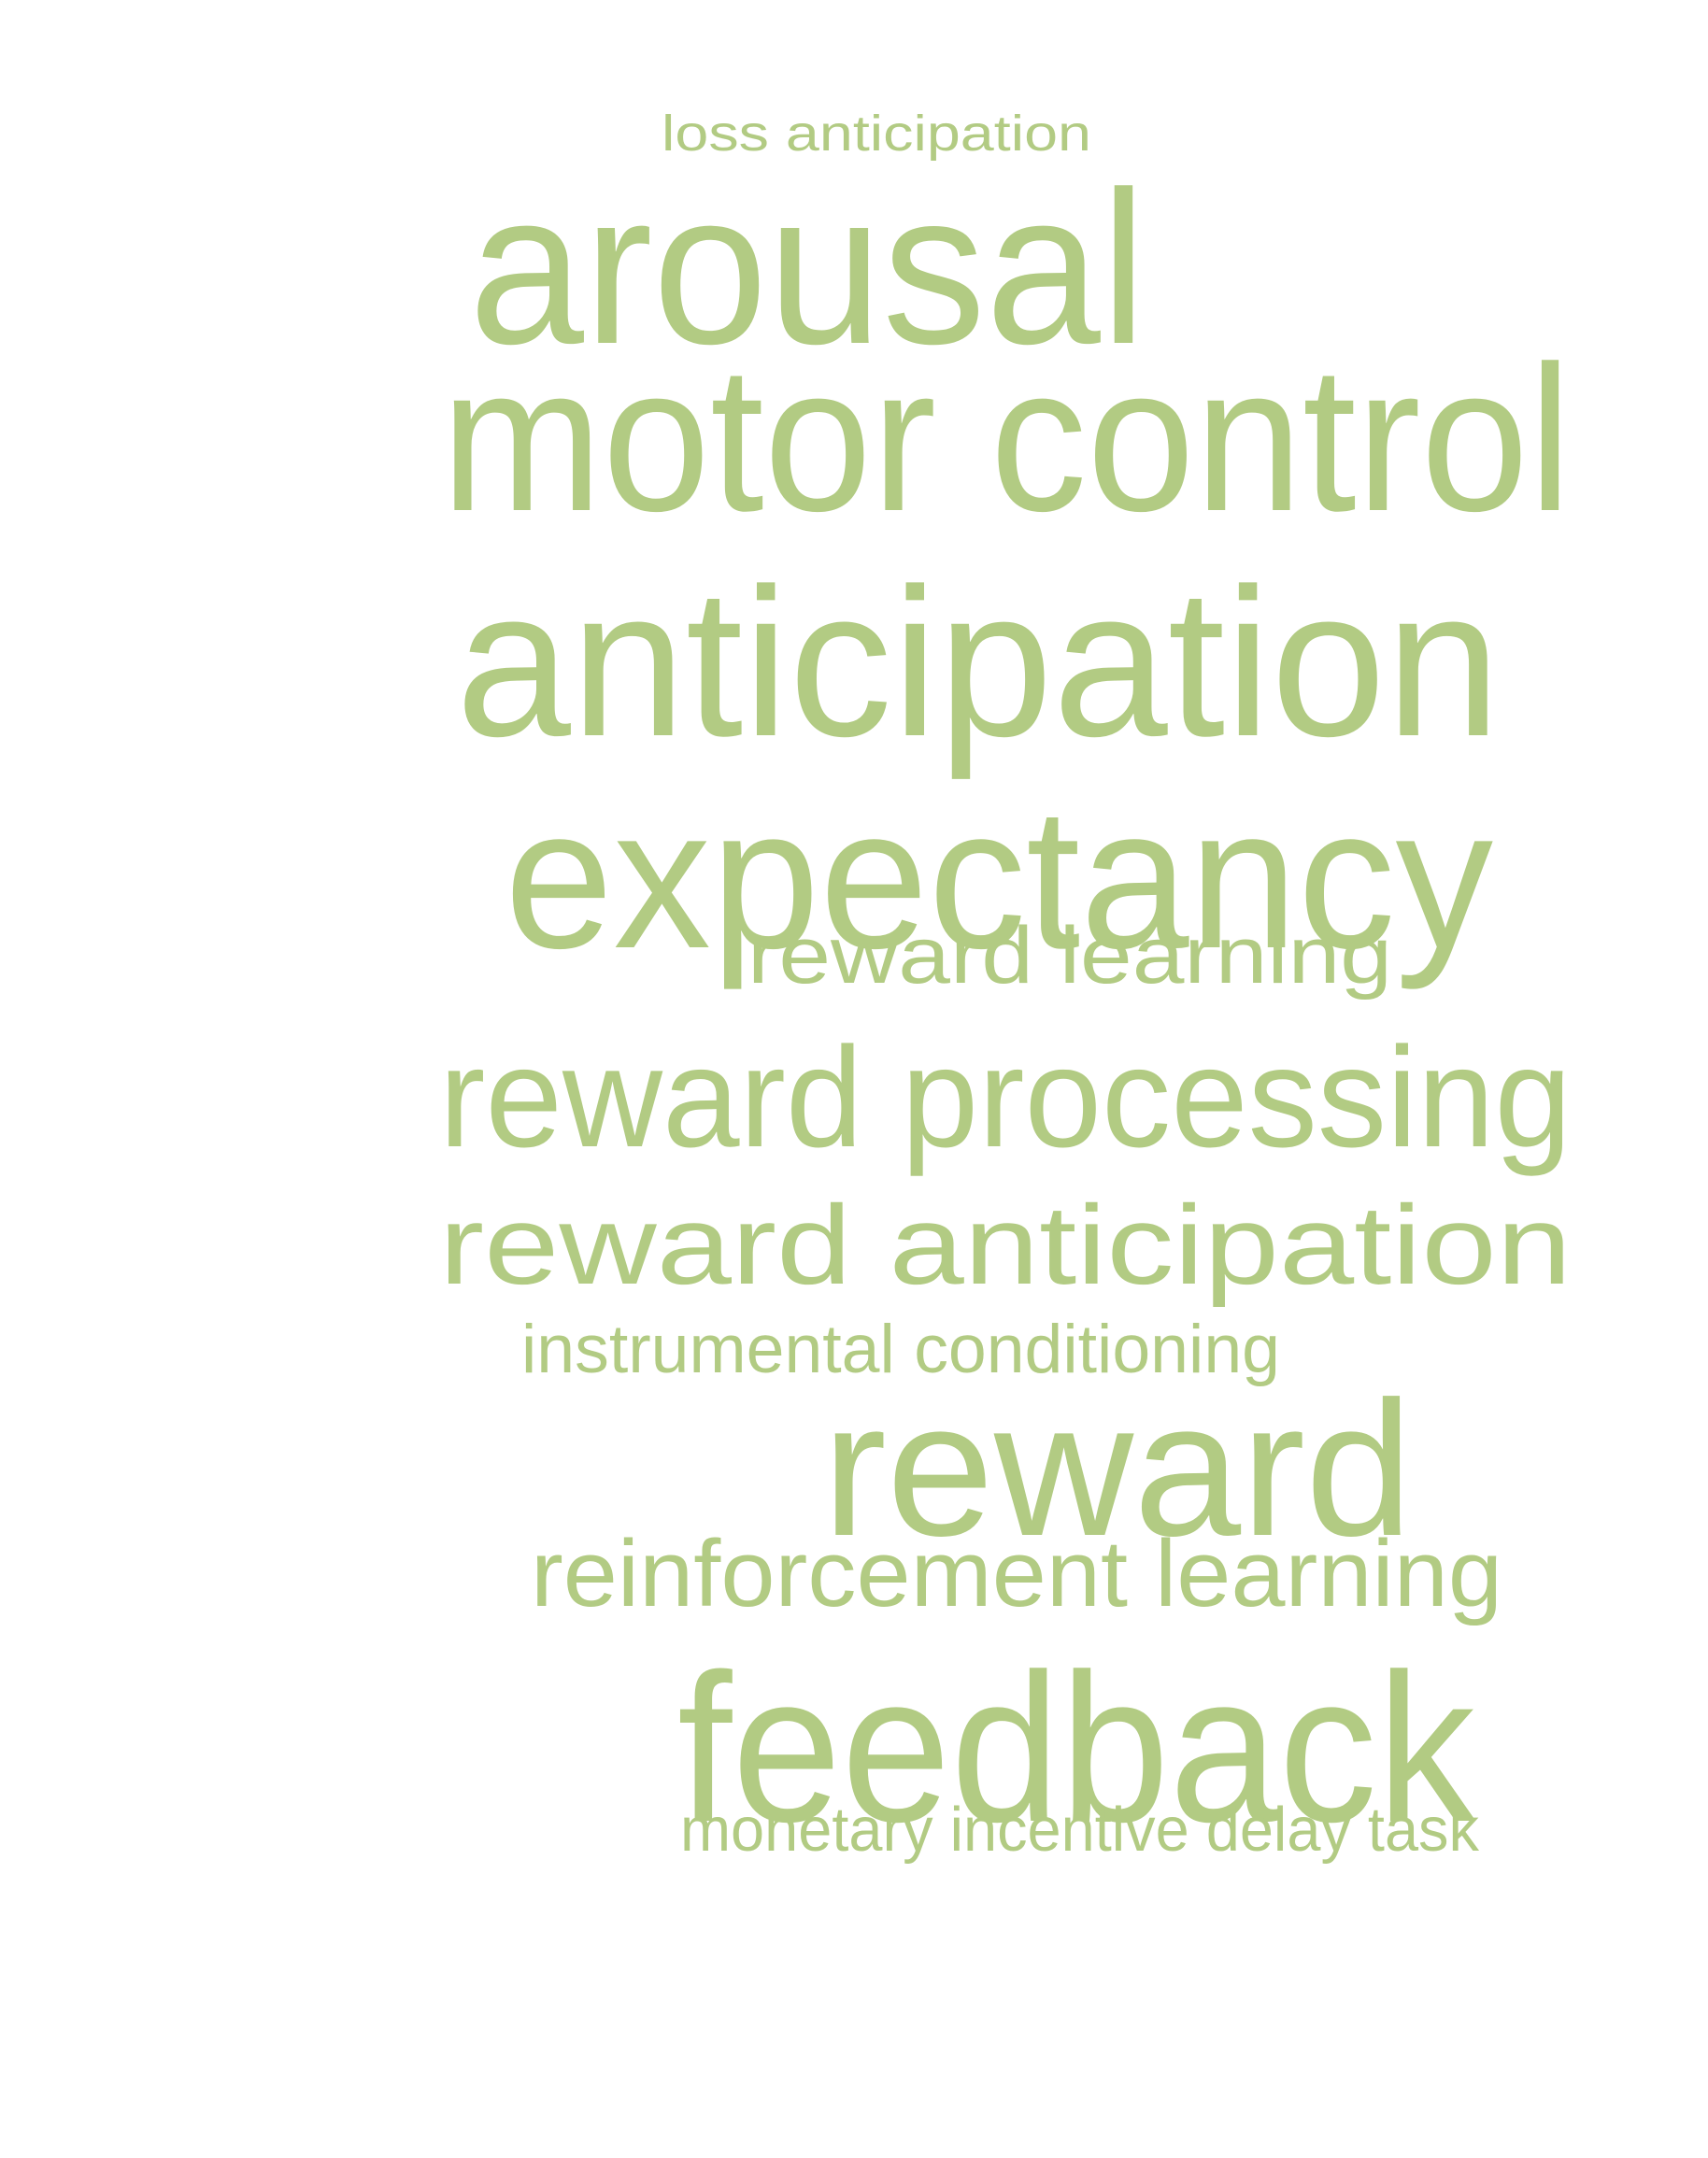  What do you see at coordinates (1006, 1244) in the screenshot?
I see `word-reward-anticipation: reward anticipation` at bounding box center [1006, 1244].